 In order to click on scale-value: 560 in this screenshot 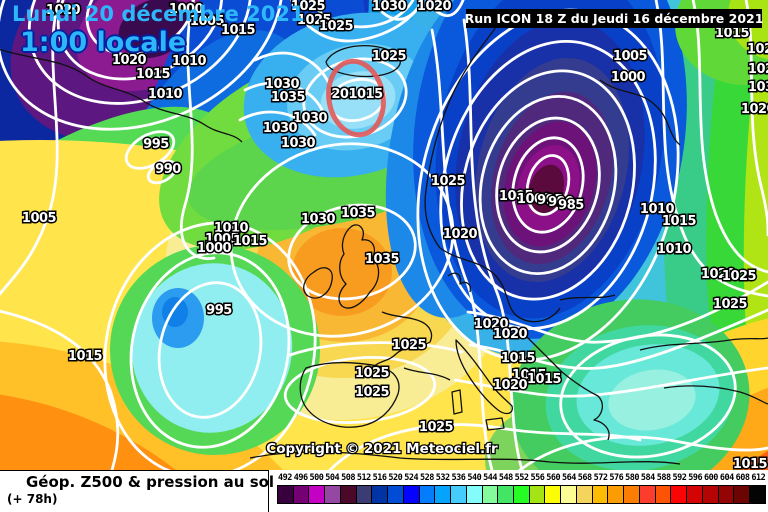, I will do `click(553, 478)`.